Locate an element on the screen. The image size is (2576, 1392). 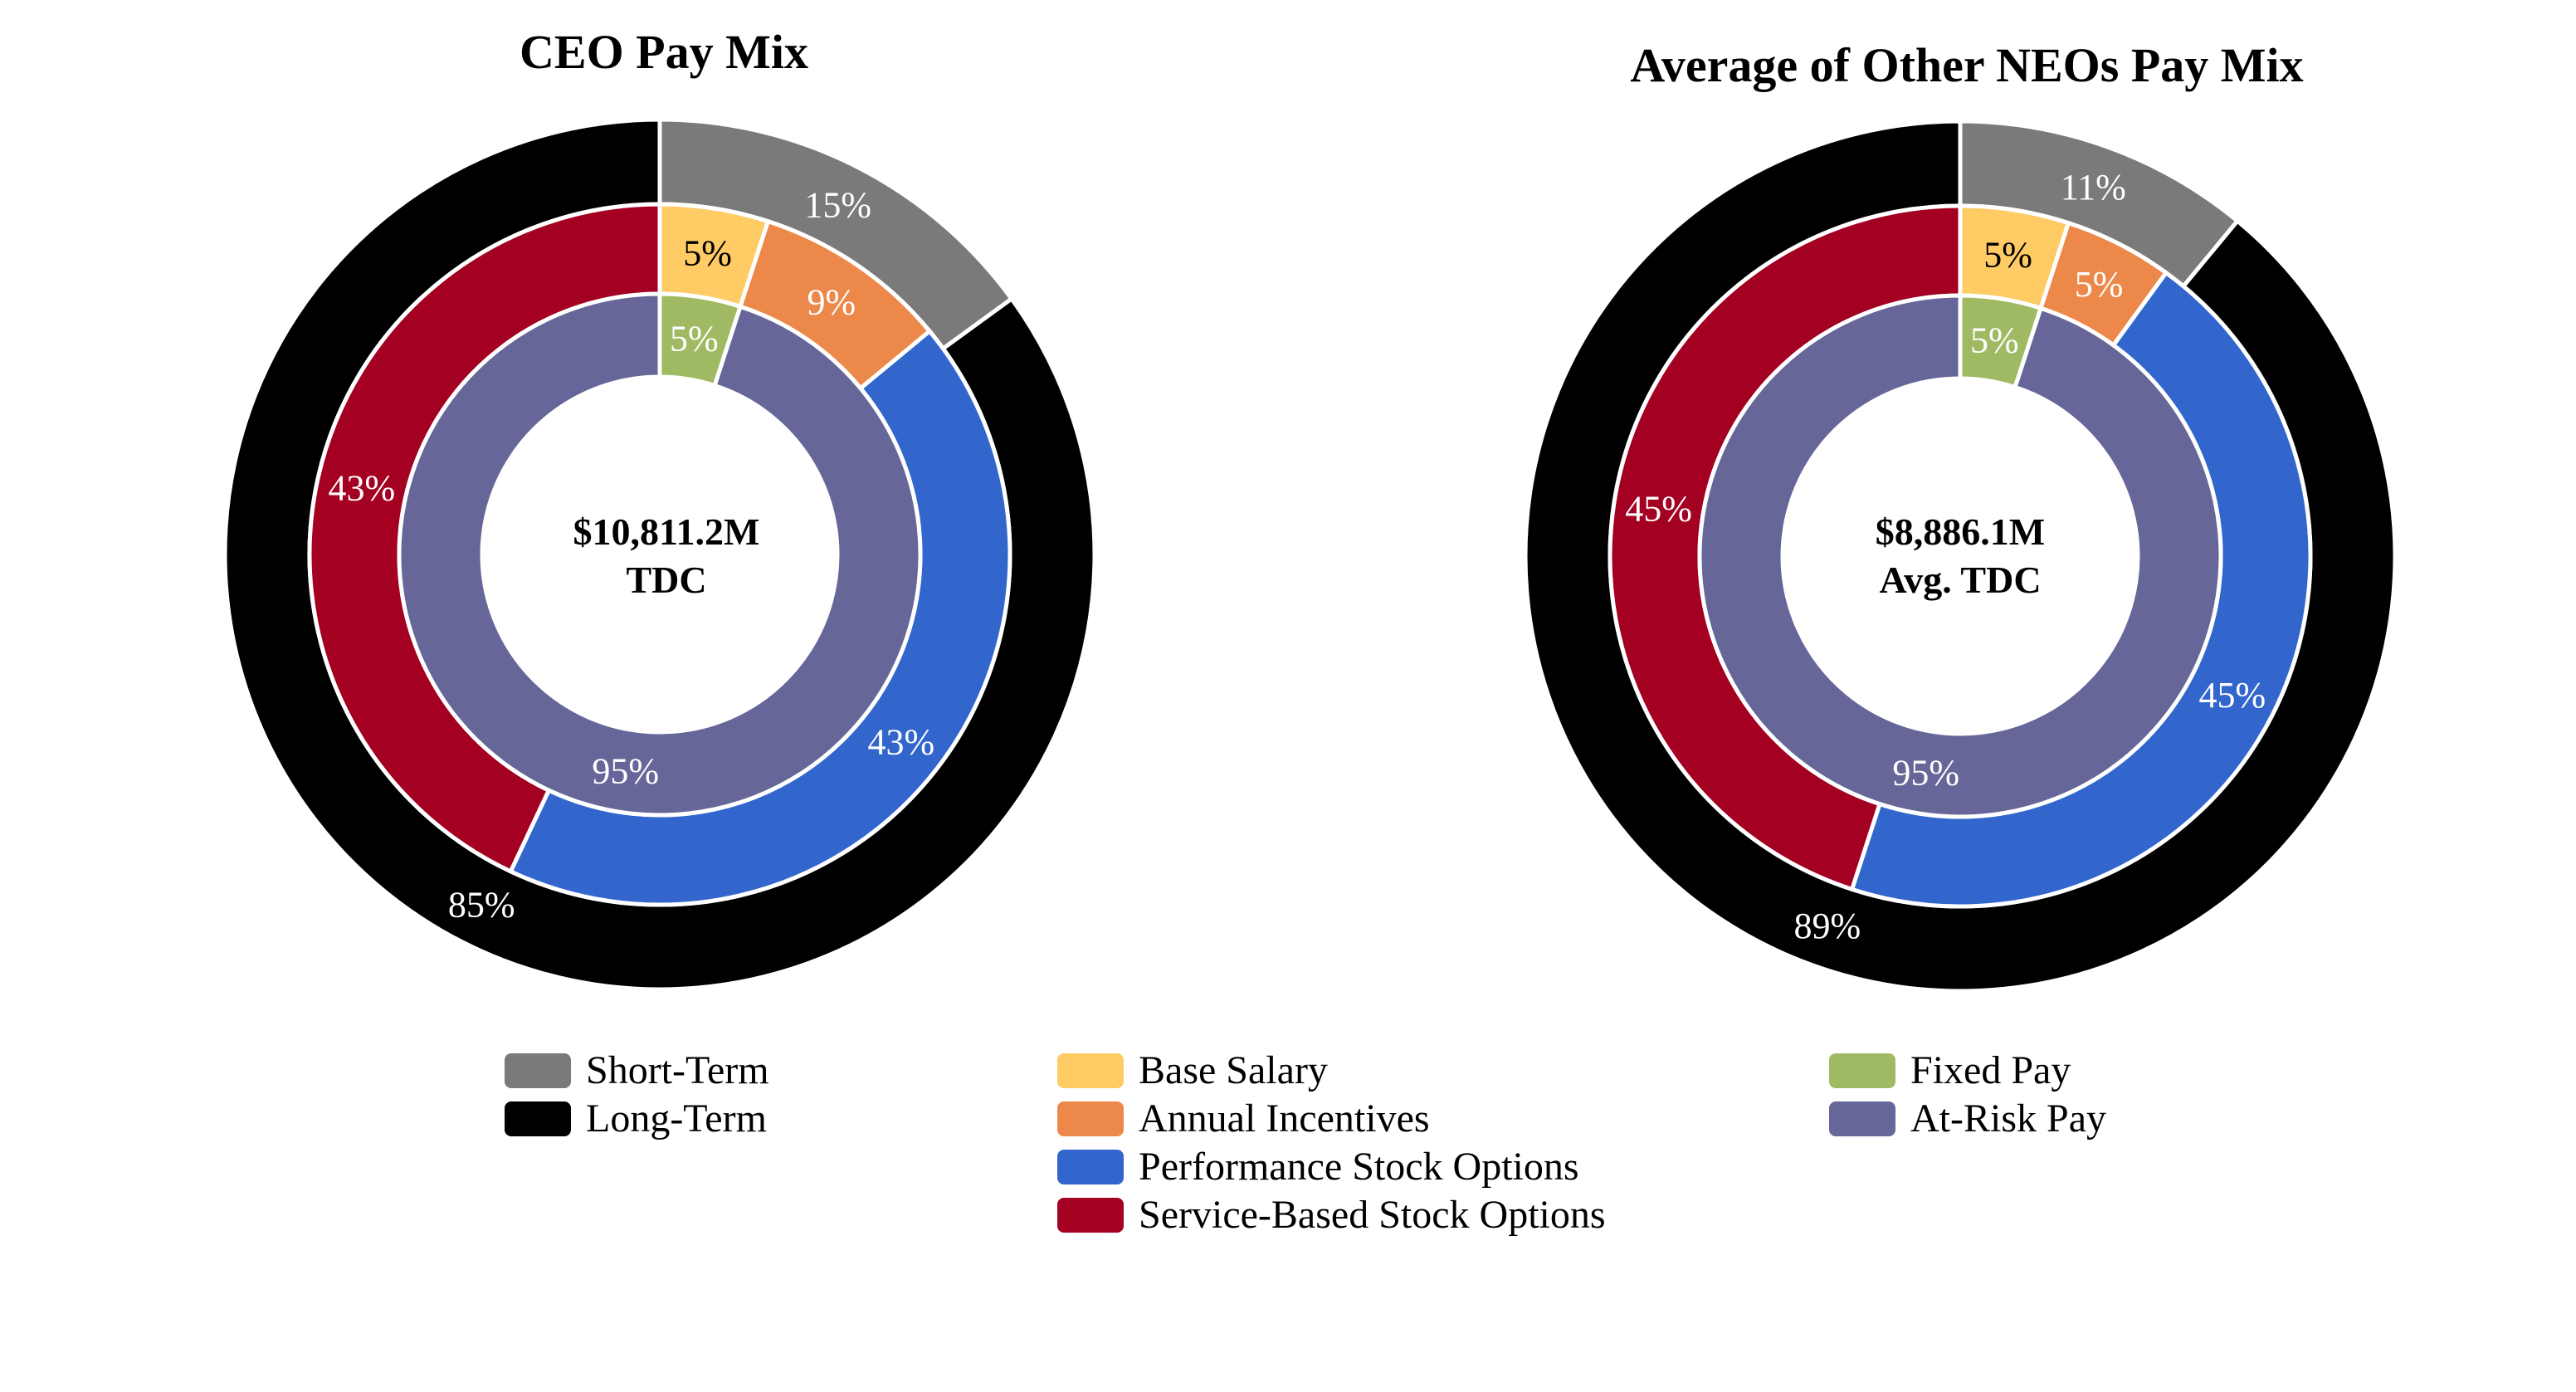
legend-label: Base Salary is located at coordinates (1234, 1070).